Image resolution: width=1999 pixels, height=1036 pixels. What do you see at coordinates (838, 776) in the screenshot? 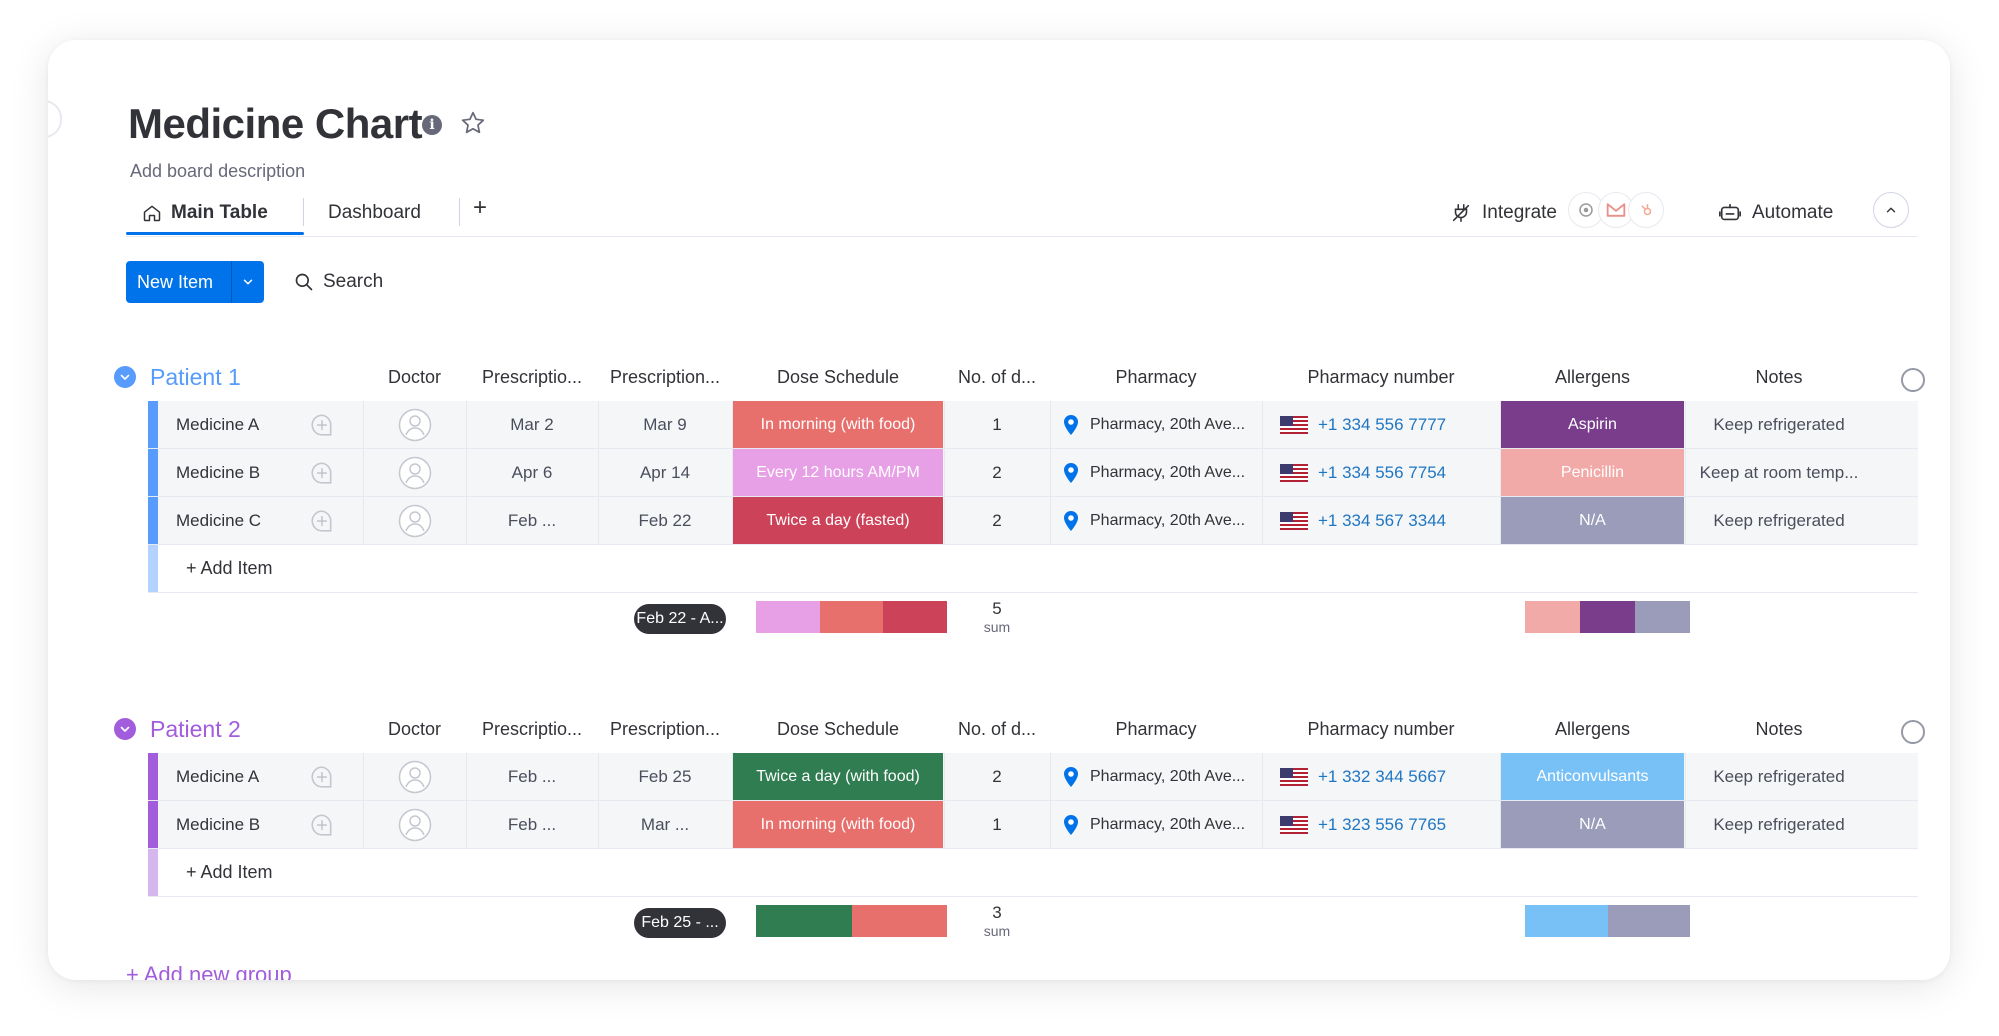
I see `dose-schedule-status: Twice a day (with food)` at bounding box center [838, 776].